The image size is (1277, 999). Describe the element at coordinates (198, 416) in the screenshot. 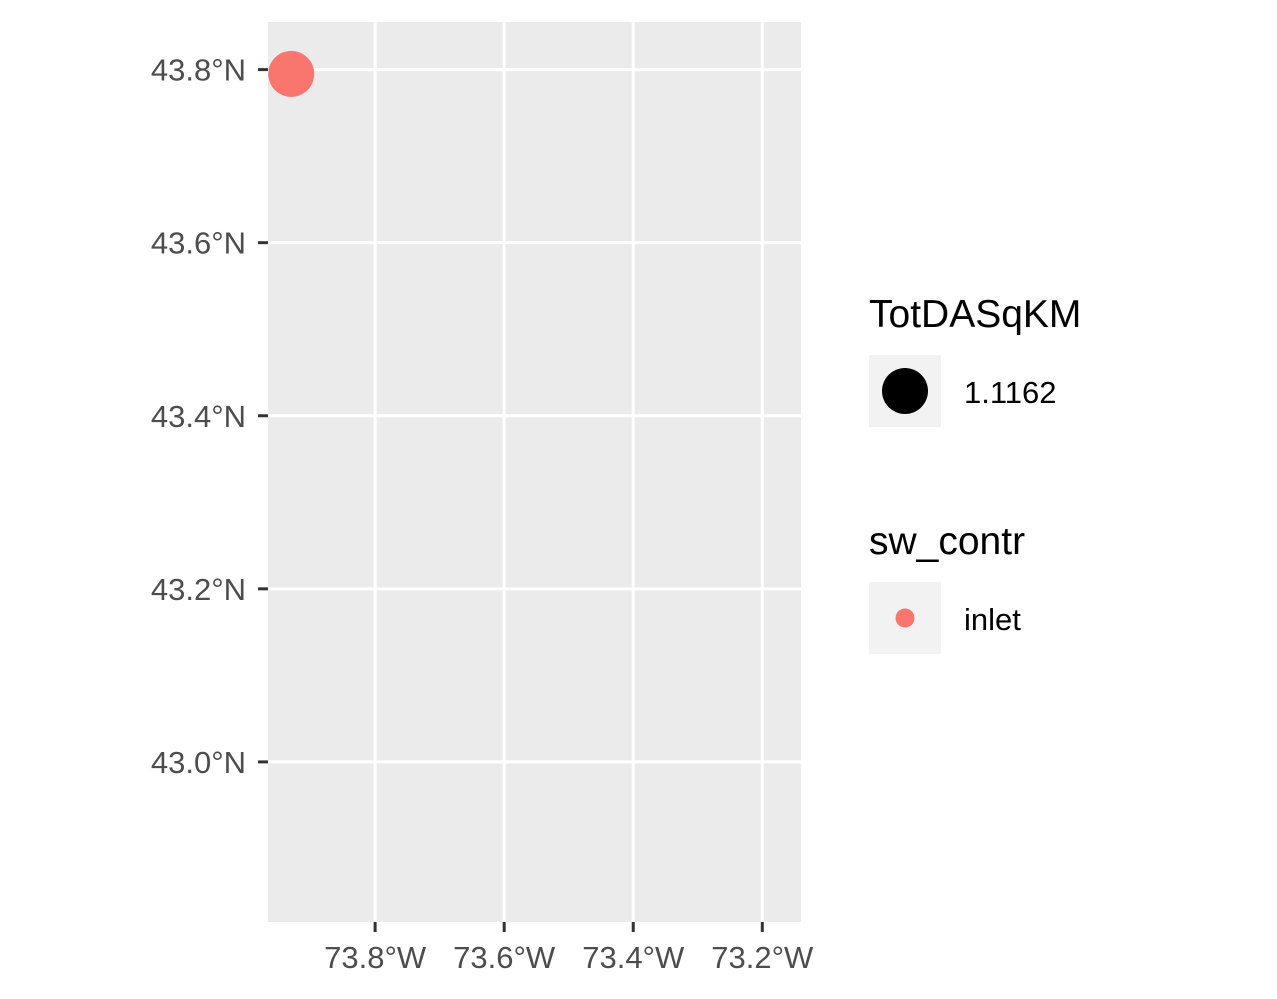

I see `y-tick-label-2: 43.4°N` at that location.